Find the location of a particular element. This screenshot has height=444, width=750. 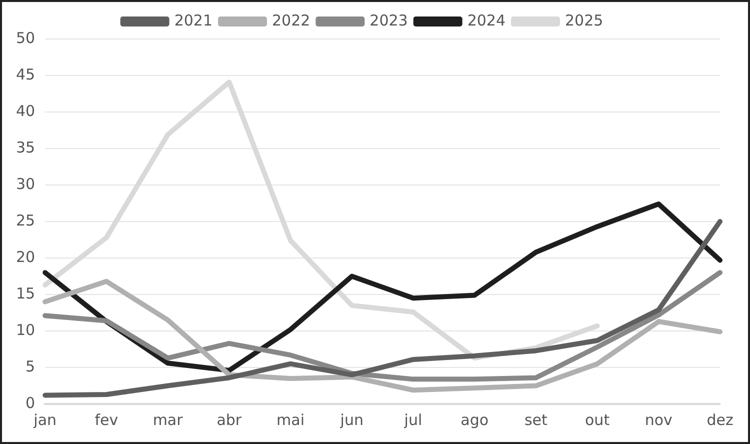

legend-label: 2024 is located at coordinates (486, 20).